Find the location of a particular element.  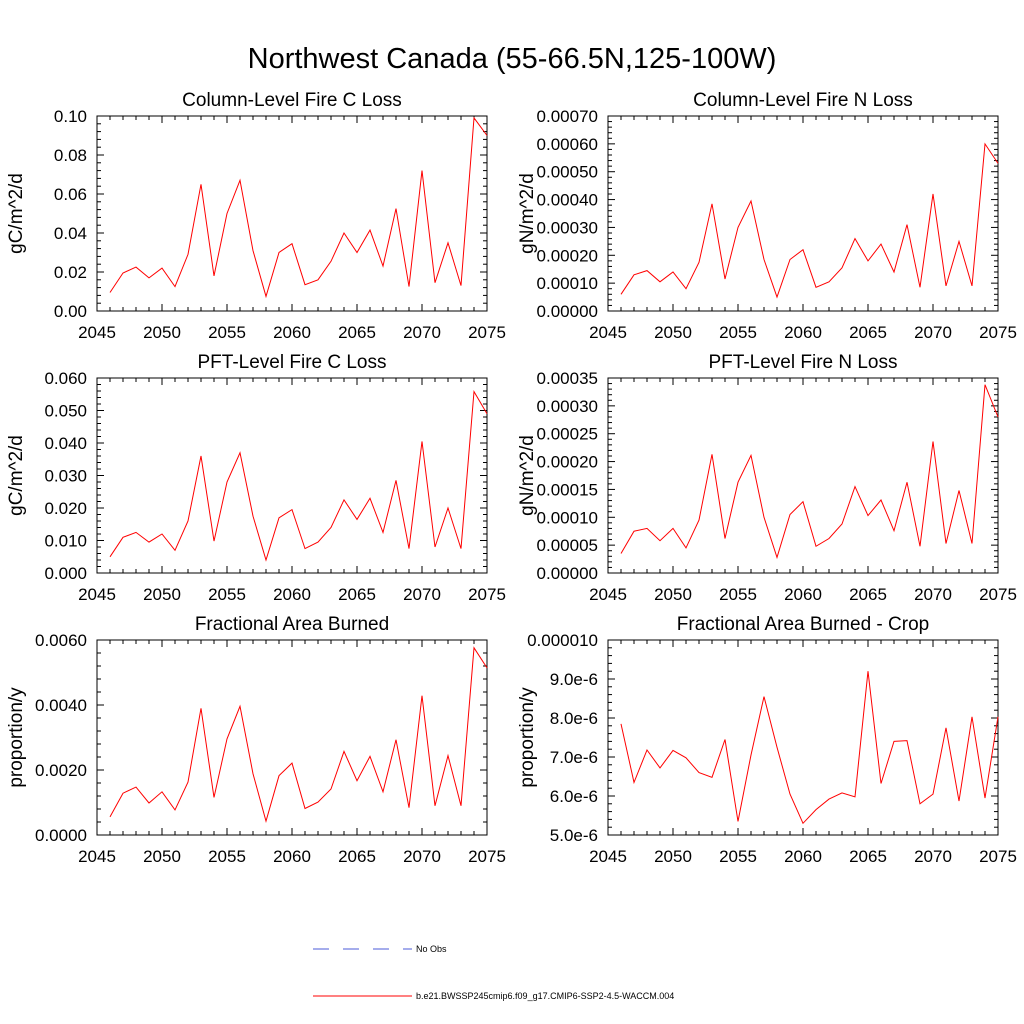

y-tick-label: 0.010 is located at coordinates (65, 541).